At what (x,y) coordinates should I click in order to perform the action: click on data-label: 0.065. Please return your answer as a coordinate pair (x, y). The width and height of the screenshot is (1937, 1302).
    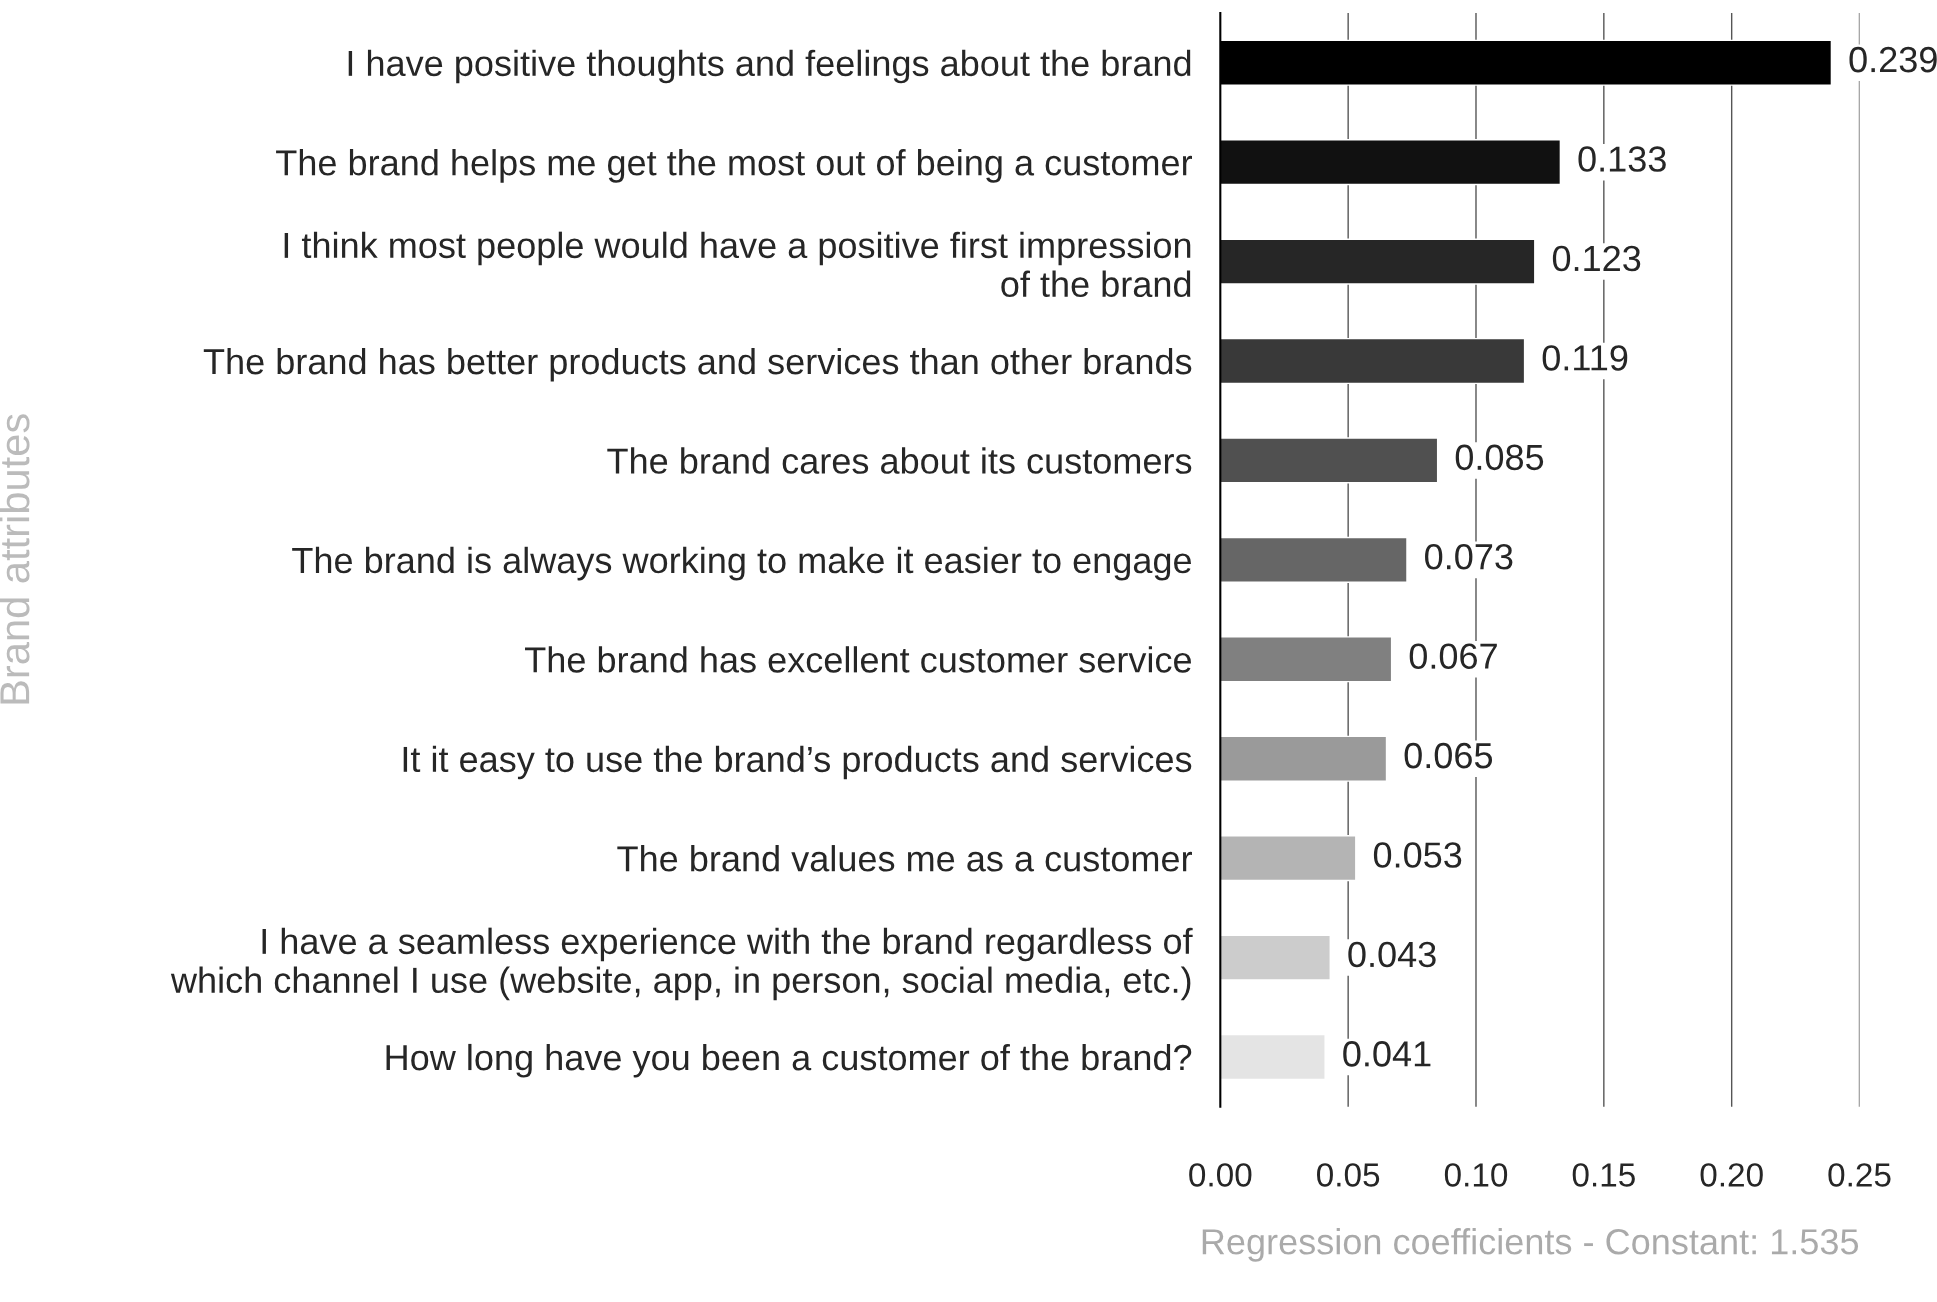
    Looking at the image, I should click on (1448, 755).